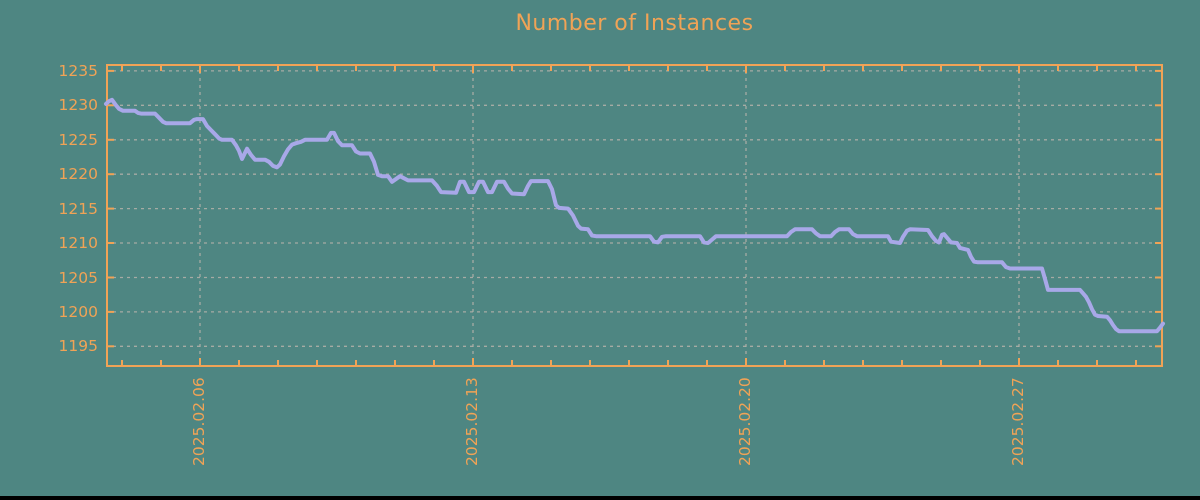 The image size is (1200, 500). I want to click on y-axis-tick-label: 1230, so click(78, 105).